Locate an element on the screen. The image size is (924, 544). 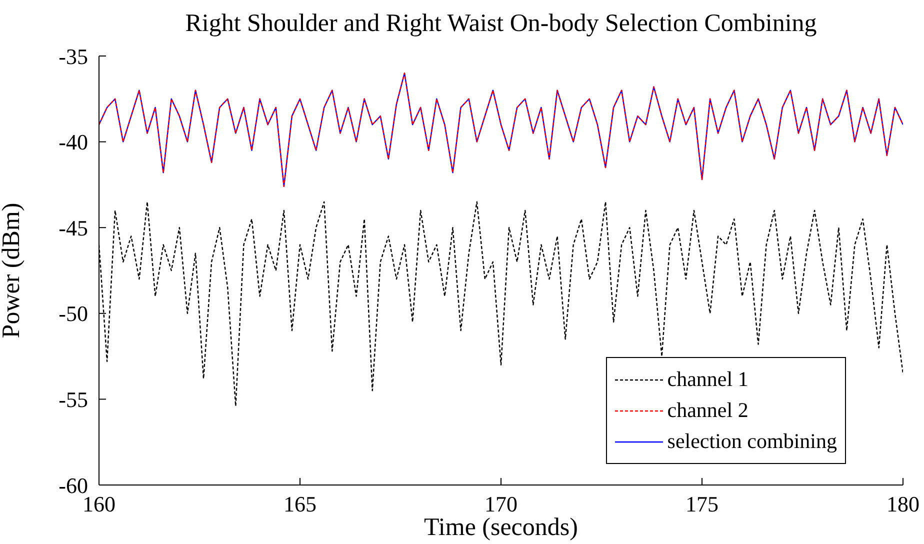
y-tick-label: -45 is located at coordinates (73, 227).